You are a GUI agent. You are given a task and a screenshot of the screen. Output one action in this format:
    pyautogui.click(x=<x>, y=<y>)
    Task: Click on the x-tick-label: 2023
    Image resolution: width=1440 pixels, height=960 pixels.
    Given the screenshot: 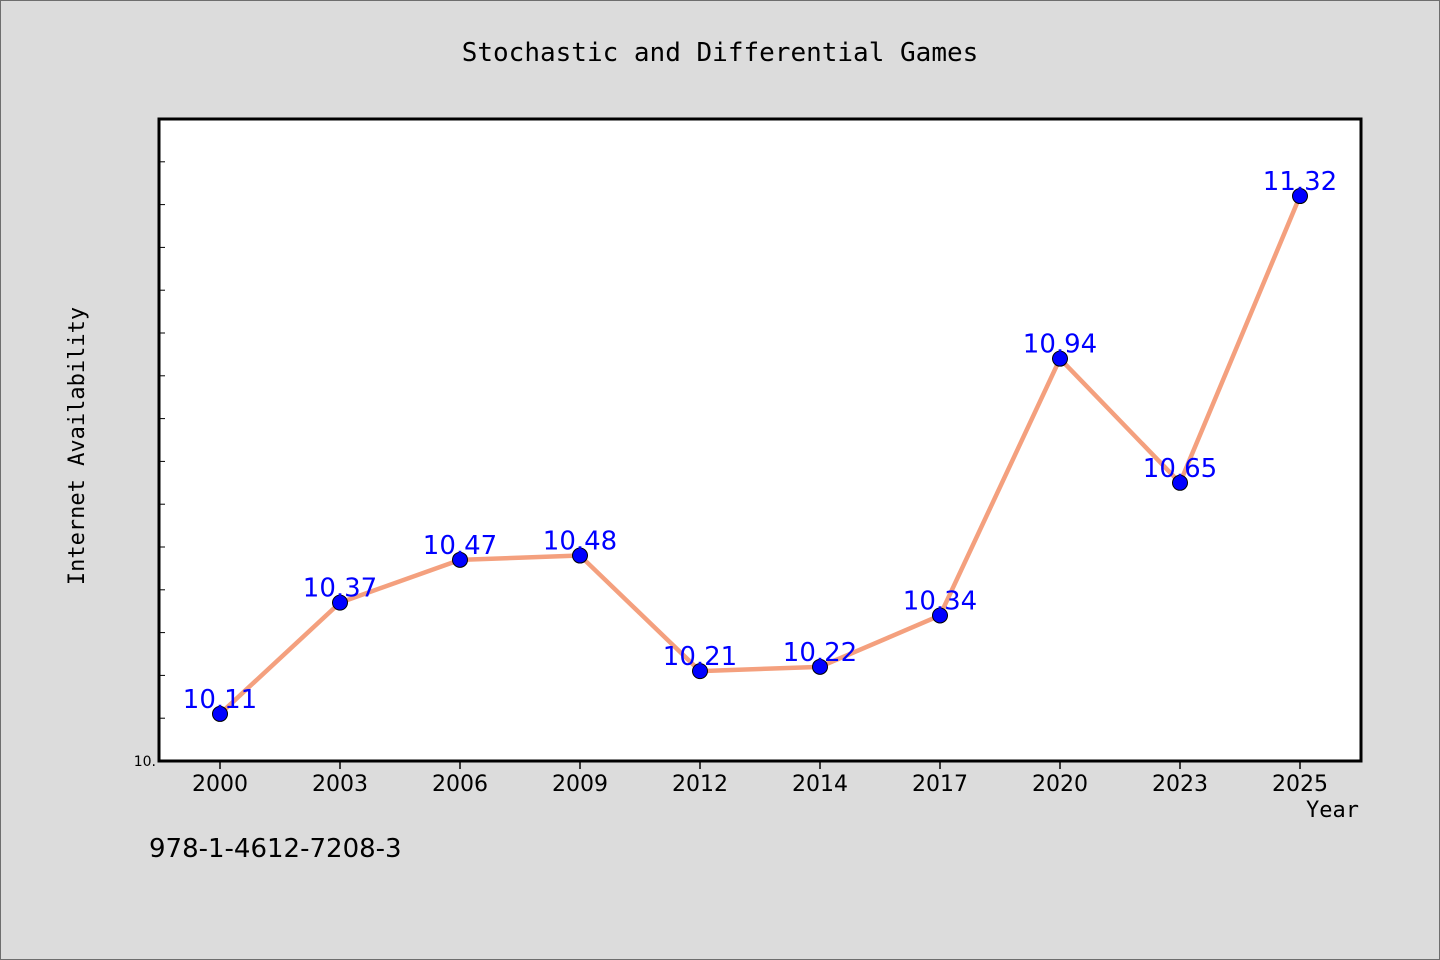 What is the action you would take?
    pyautogui.click(x=1180, y=784)
    